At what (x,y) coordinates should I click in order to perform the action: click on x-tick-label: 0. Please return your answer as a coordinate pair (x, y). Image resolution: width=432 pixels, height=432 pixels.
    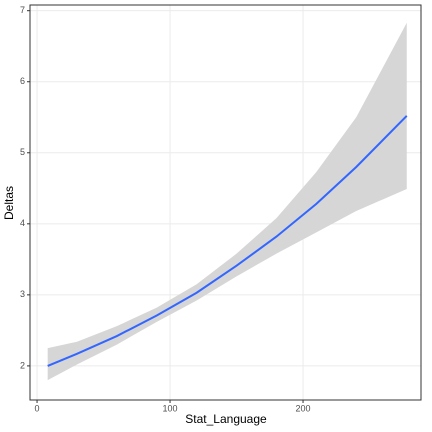
    Looking at the image, I should click on (37, 408).